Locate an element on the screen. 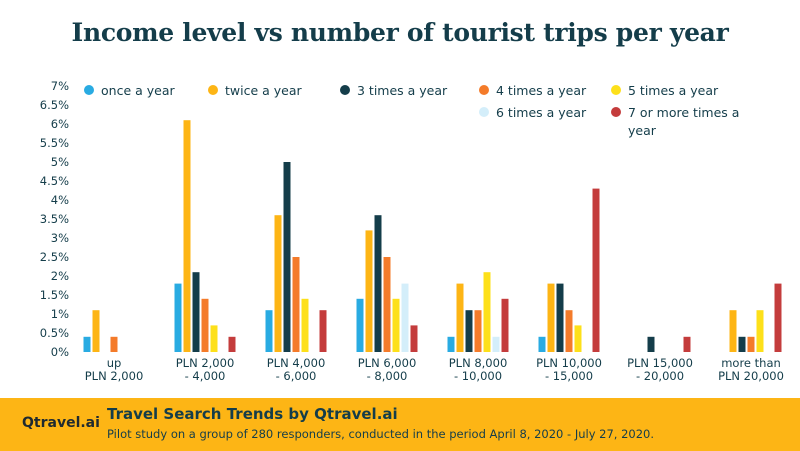 This screenshot has width=800, height=451. x-tick-label: - 8,000 is located at coordinates (387, 376).